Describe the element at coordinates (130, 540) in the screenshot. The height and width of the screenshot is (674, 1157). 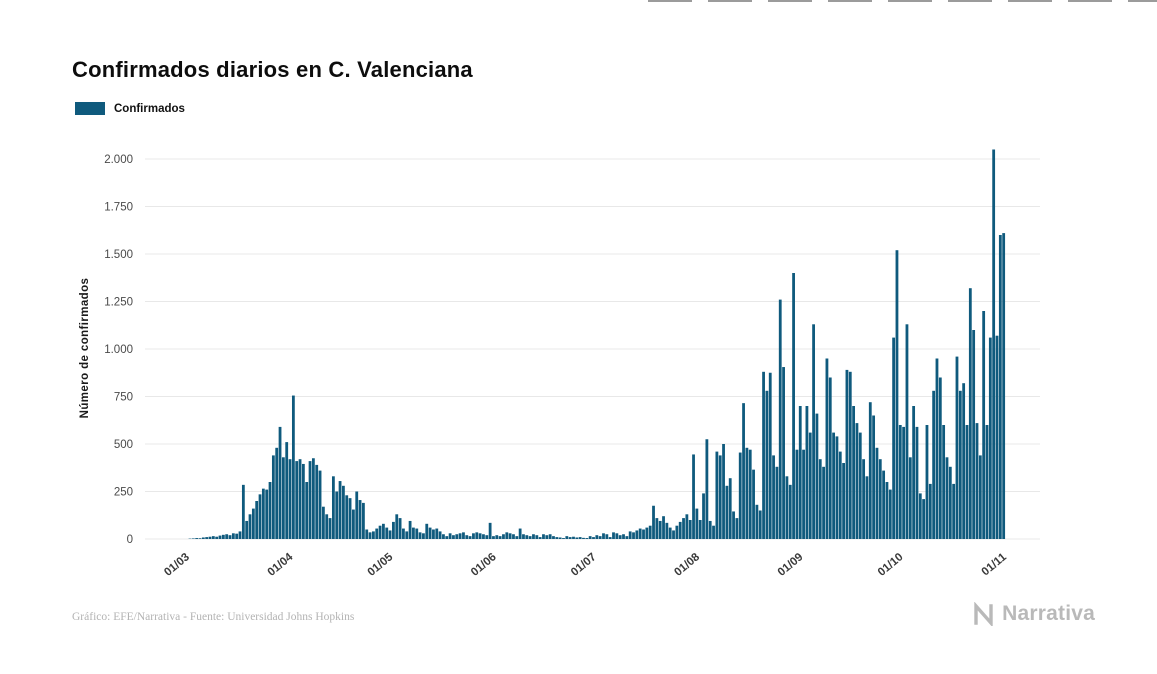
I see `y-tick-label: 0` at that location.